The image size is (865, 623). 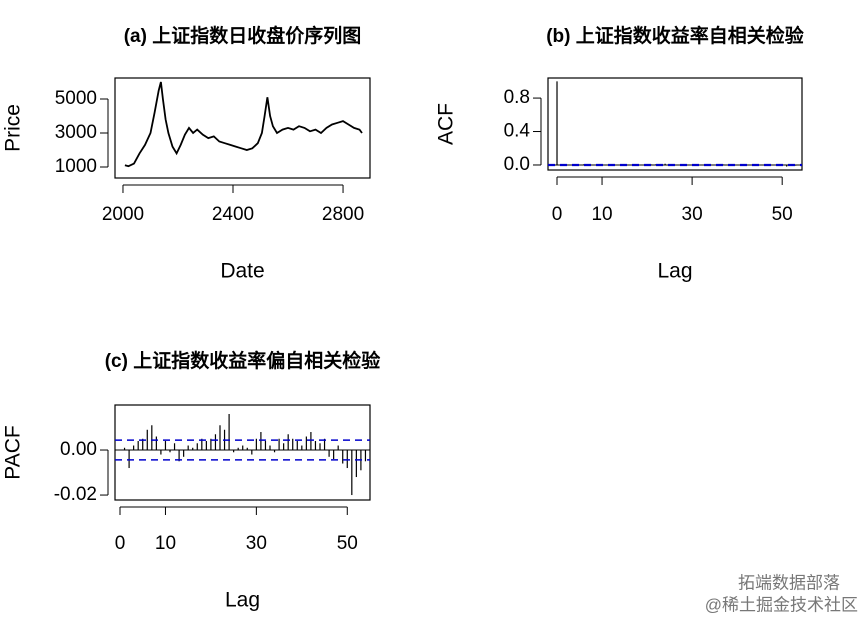 What do you see at coordinates (243, 360) in the screenshot?
I see `chart-title: (c) 上证指数收益率偏自相关检验` at bounding box center [243, 360].